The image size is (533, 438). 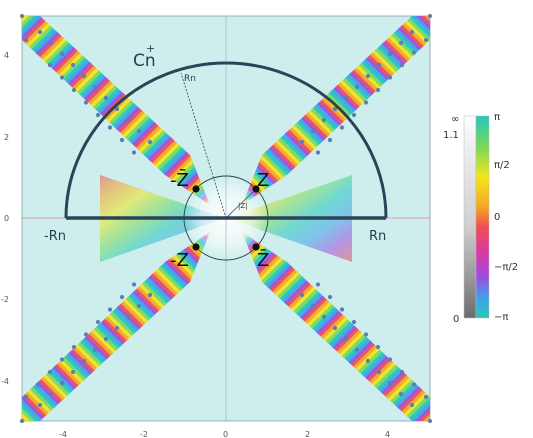 What do you see at coordinates (482, 217) in the screenshot?
I see `colorbar-hue` at bounding box center [482, 217].